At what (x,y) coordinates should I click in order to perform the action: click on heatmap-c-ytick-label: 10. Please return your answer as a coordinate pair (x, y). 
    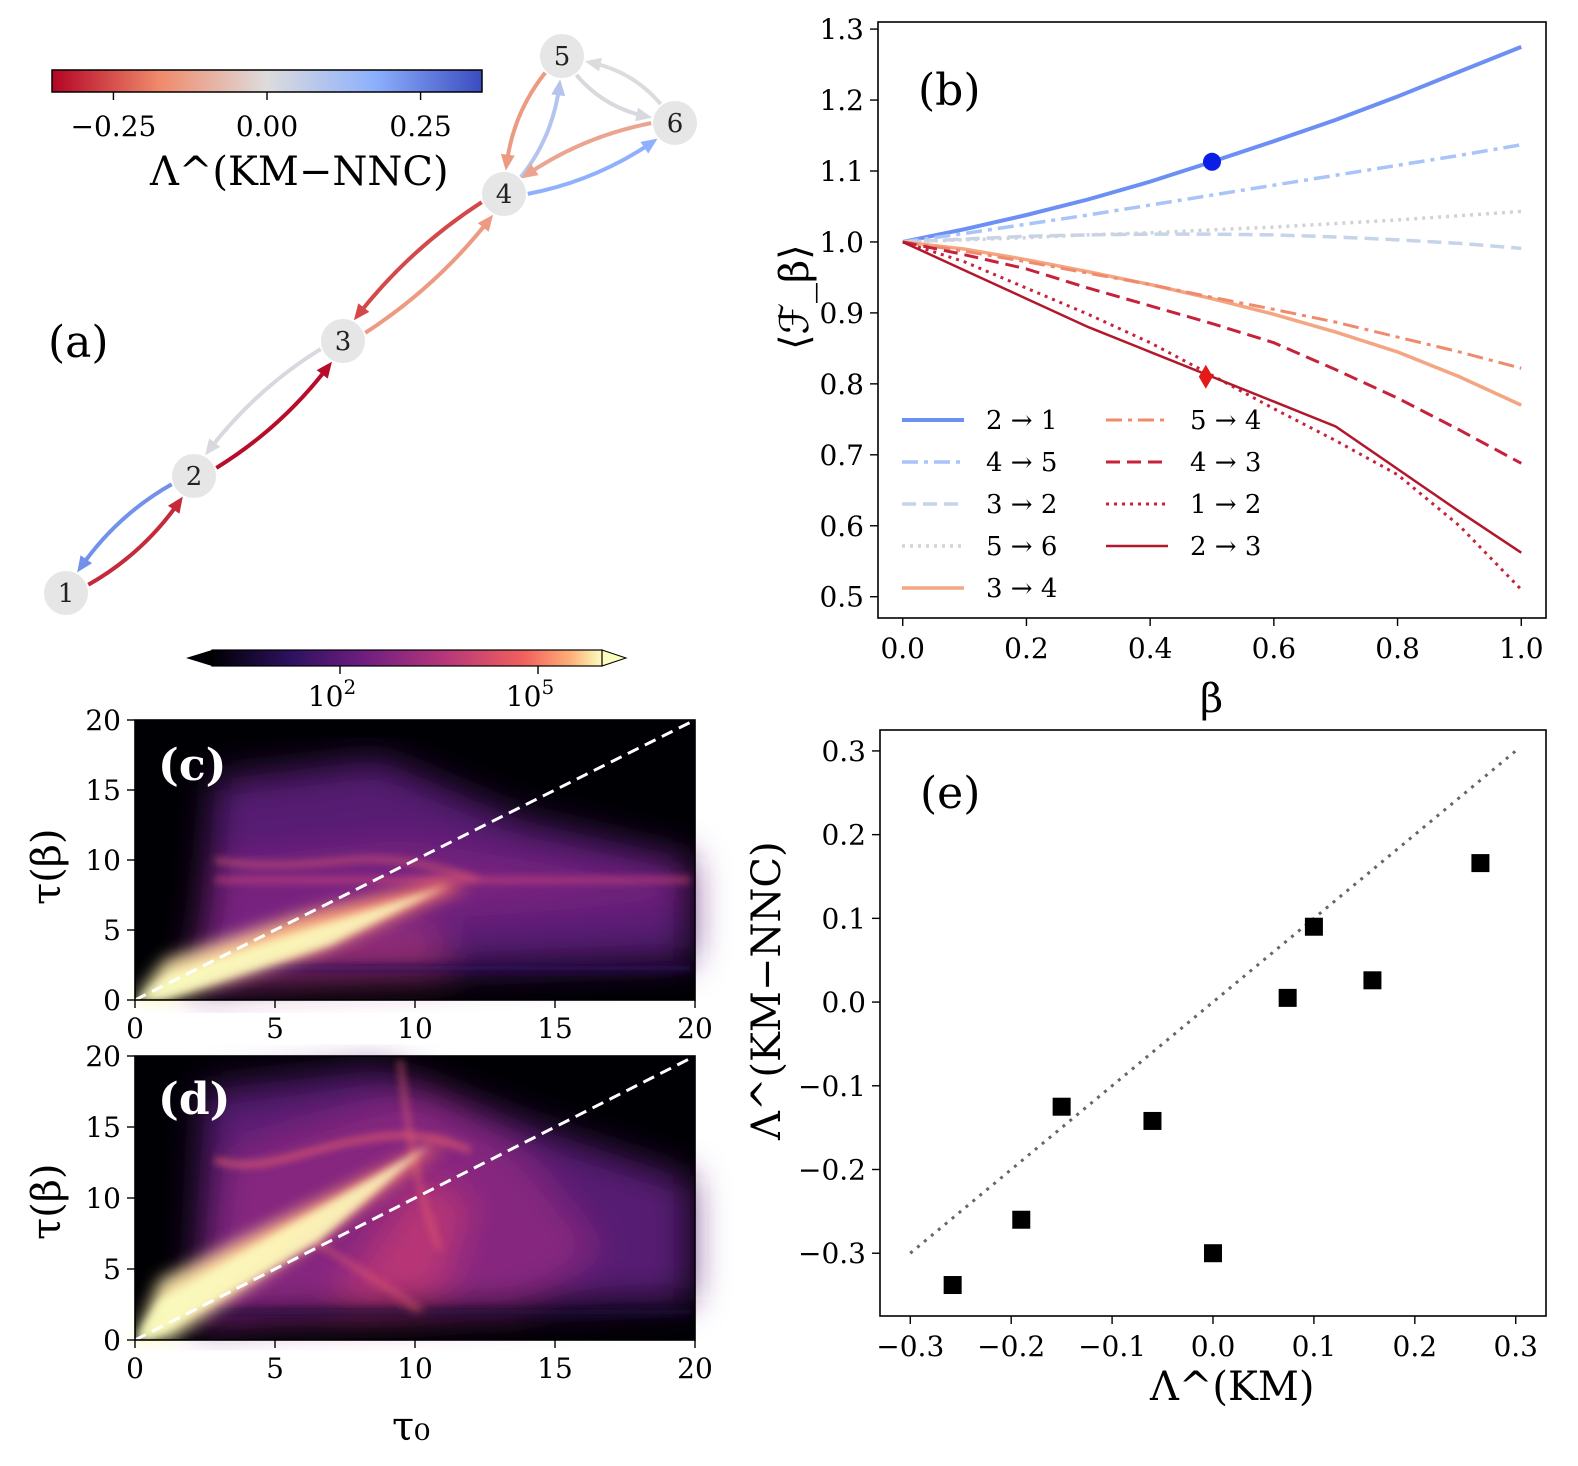
    Looking at the image, I should click on (103, 860).